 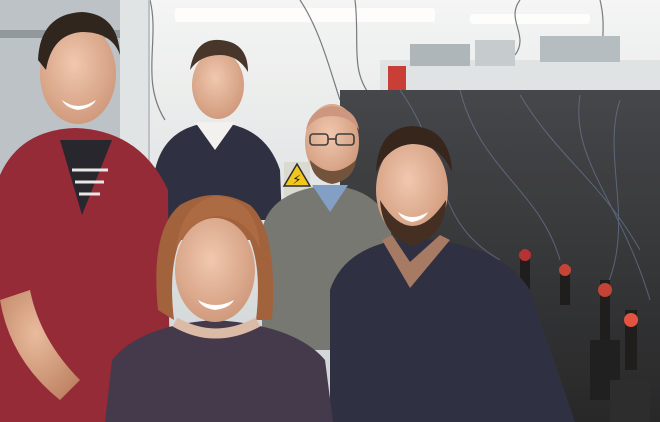 I want to click on electronics-rack, so click(x=504, y=63).